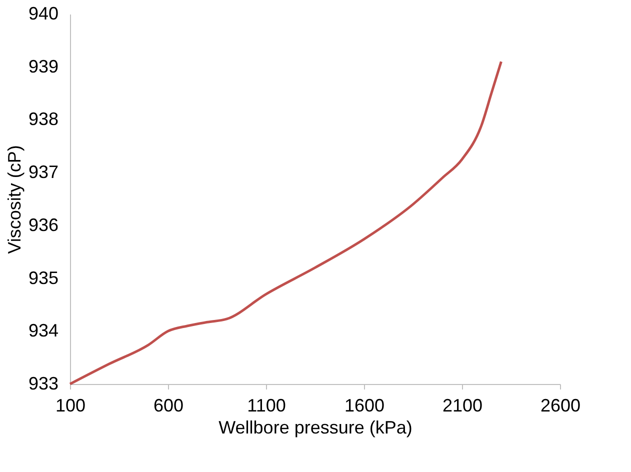  I want to click on y-tick-label: 935, so click(43, 278).